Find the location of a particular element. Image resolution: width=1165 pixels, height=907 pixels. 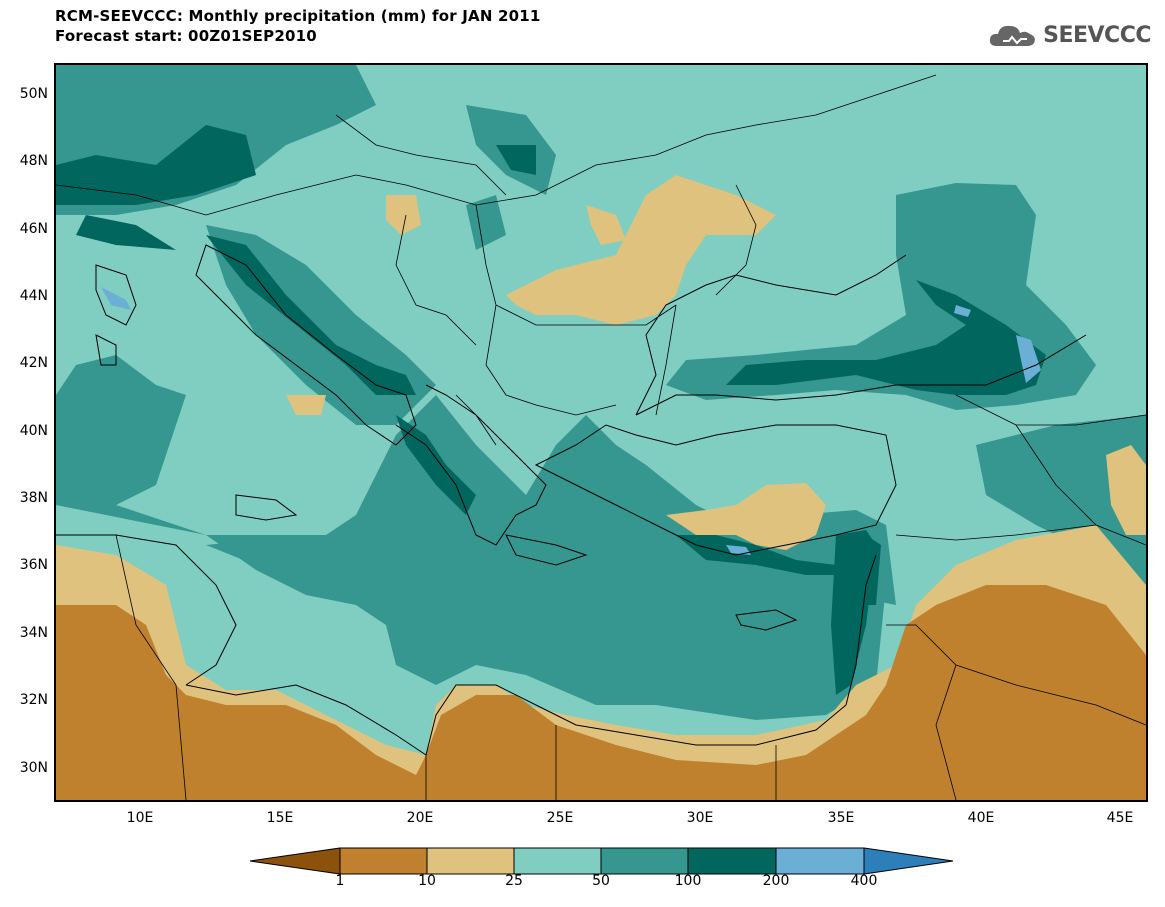

lat-label: 32N is located at coordinates (33, 700).